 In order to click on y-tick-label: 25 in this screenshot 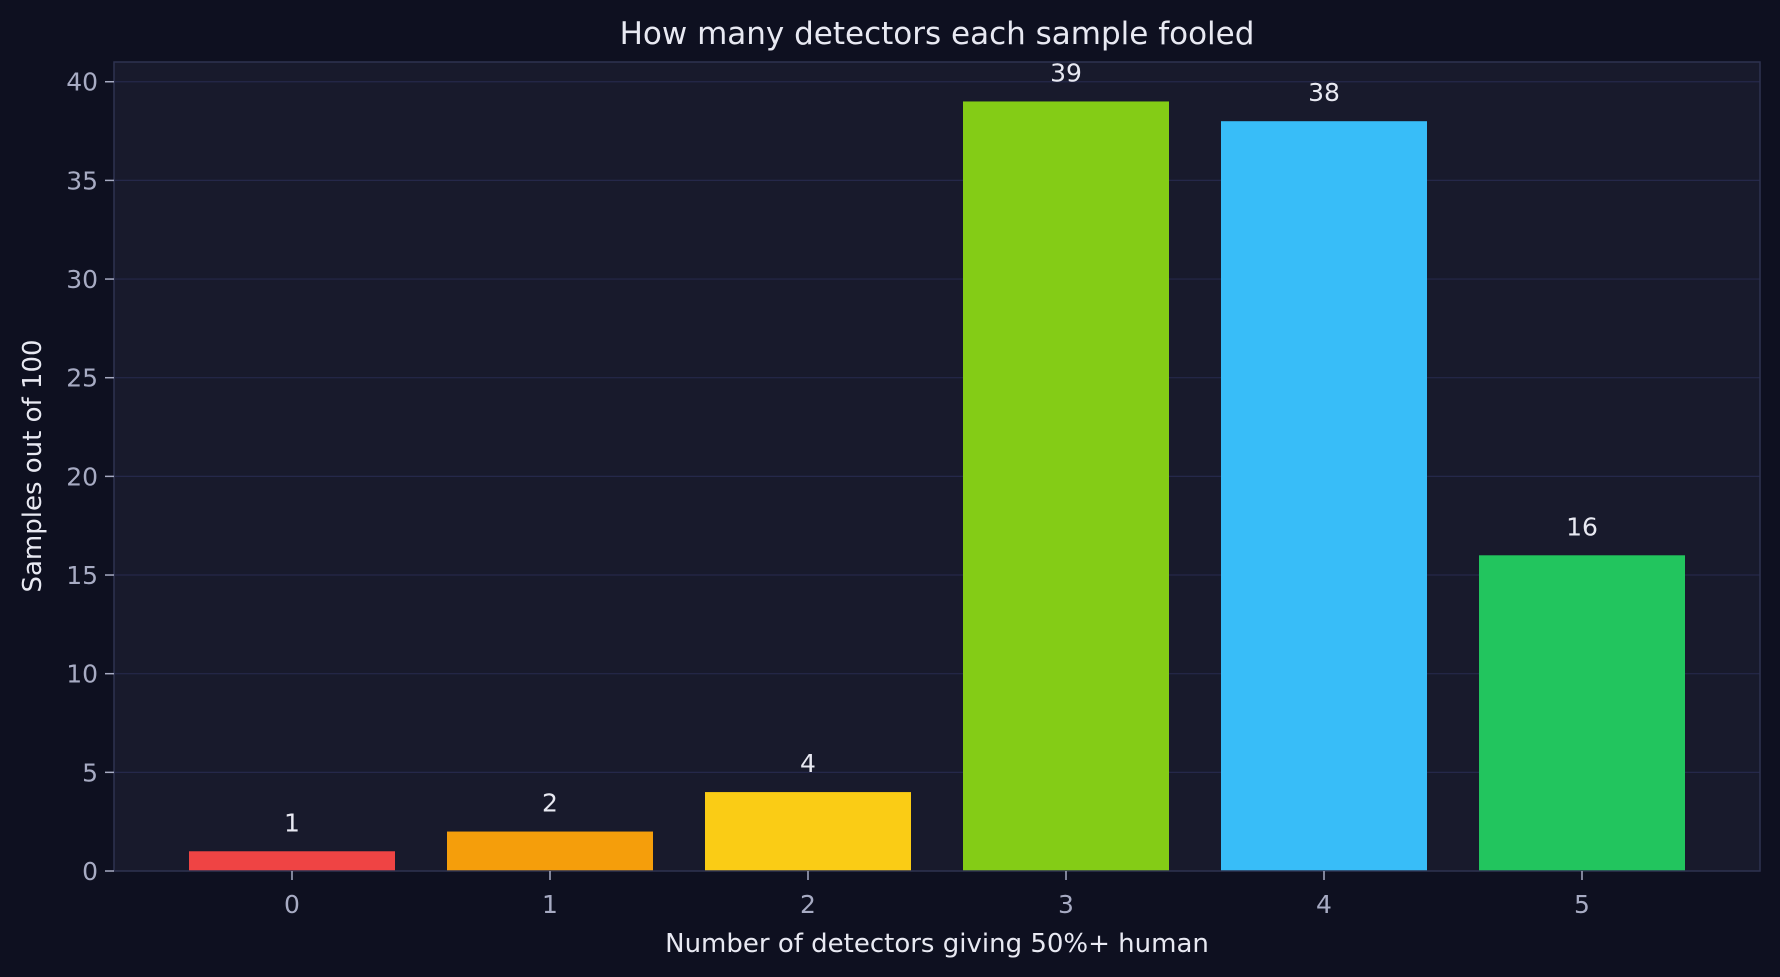, I will do `click(82, 378)`.